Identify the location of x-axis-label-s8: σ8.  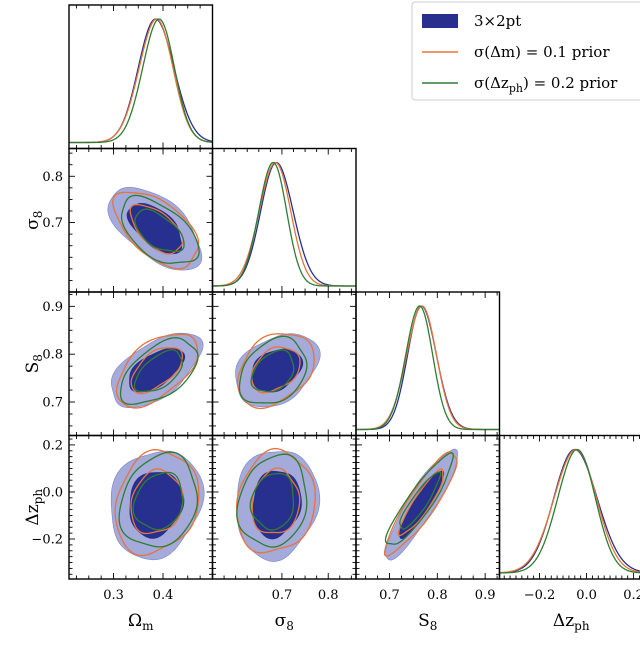
(284, 622).